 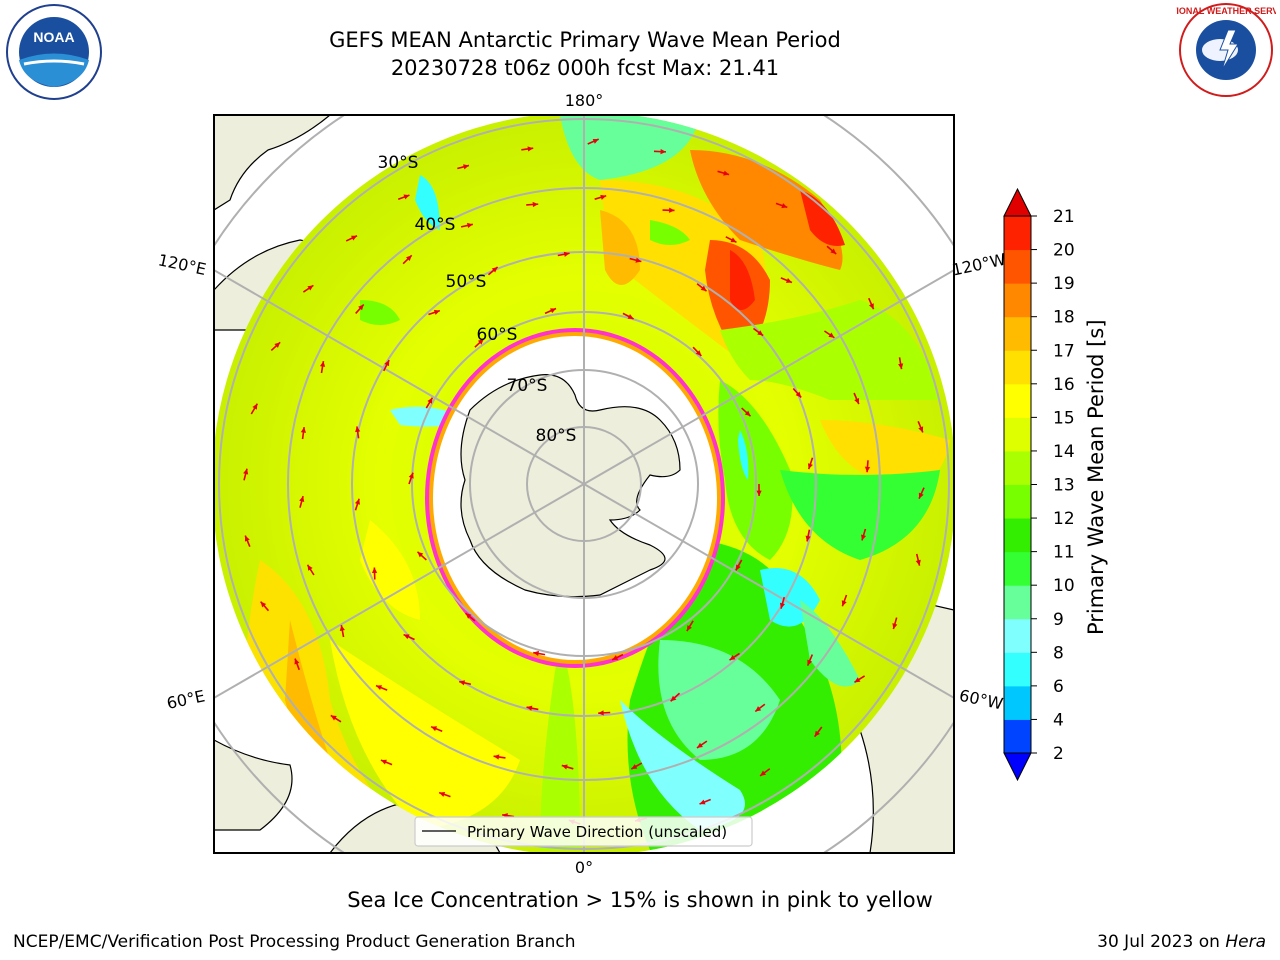 I want to click on colorbar-label: Primary Wave Mean Period [s], so click(x=1096, y=477).